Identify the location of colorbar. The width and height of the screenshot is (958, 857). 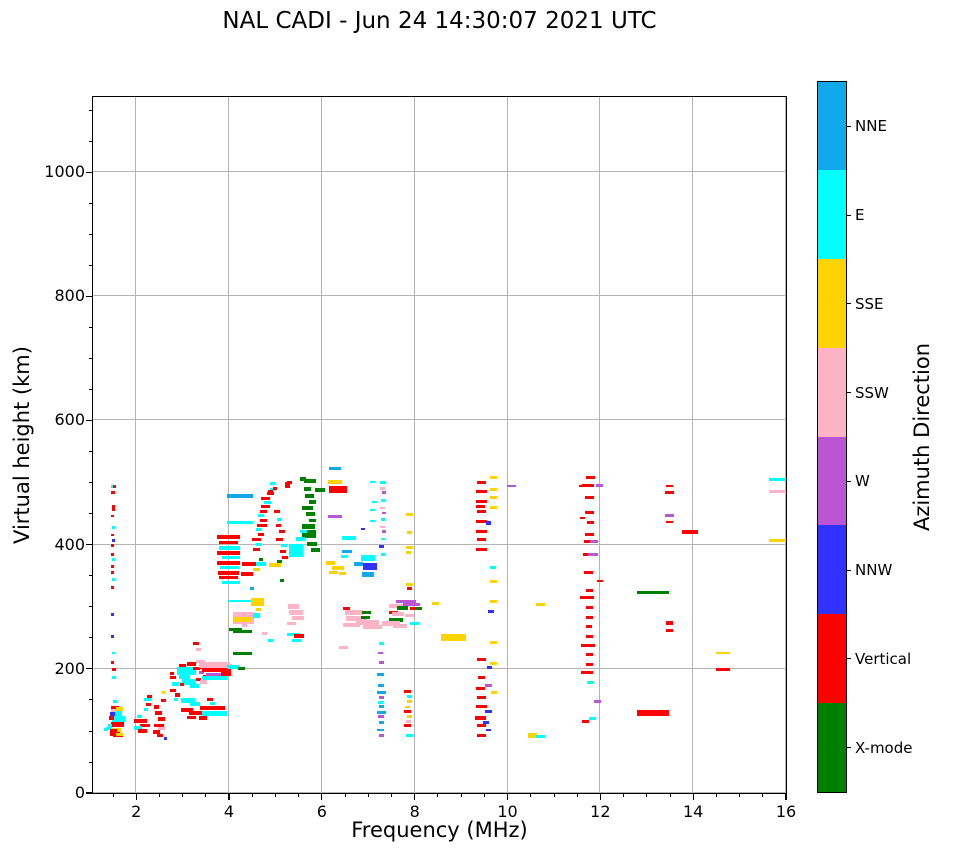
(831, 436).